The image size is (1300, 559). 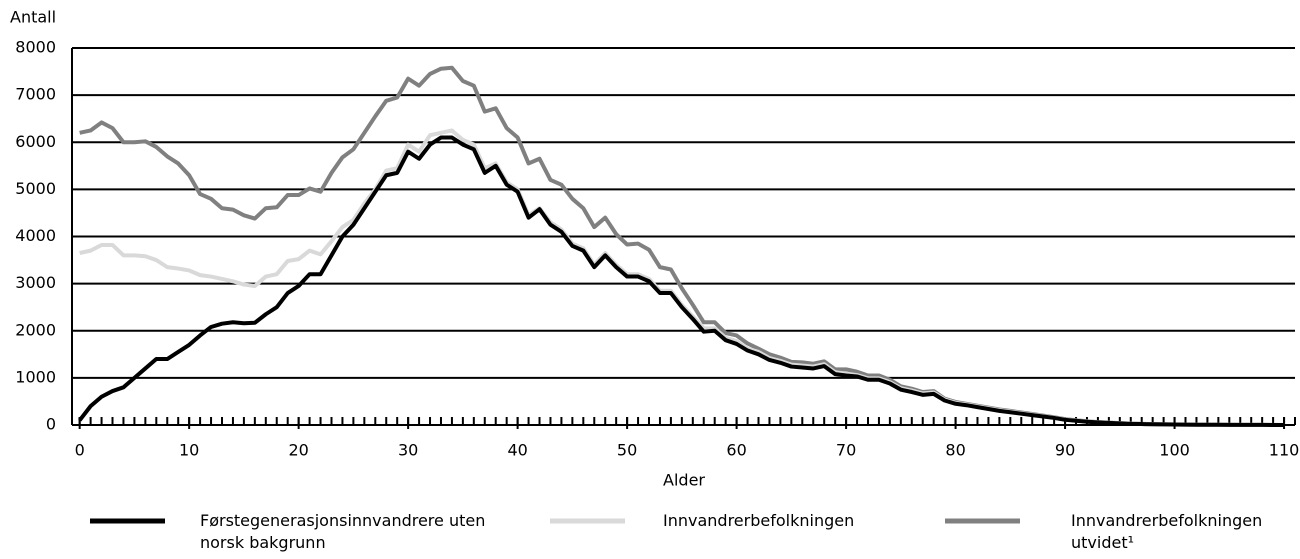 What do you see at coordinates (1065, 450) in the screenshot?
I see `x-tick-label: 90` at bounding box center [1065, 450].